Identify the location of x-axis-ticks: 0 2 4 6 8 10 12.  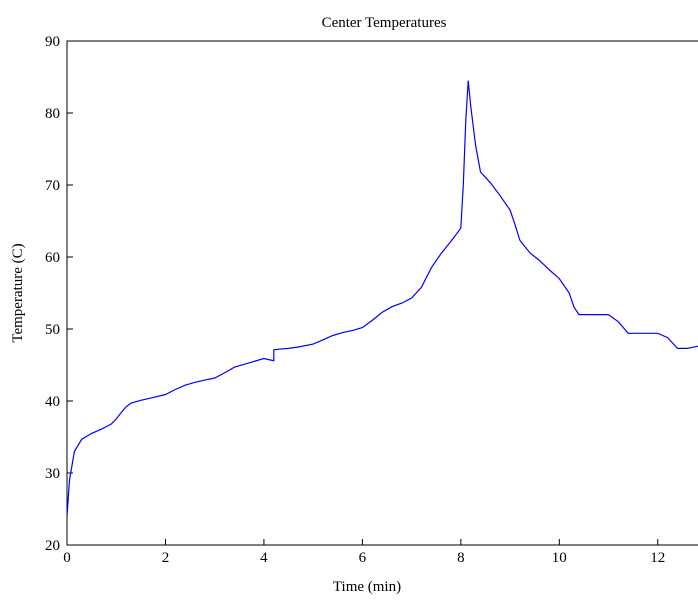
(364, 552).